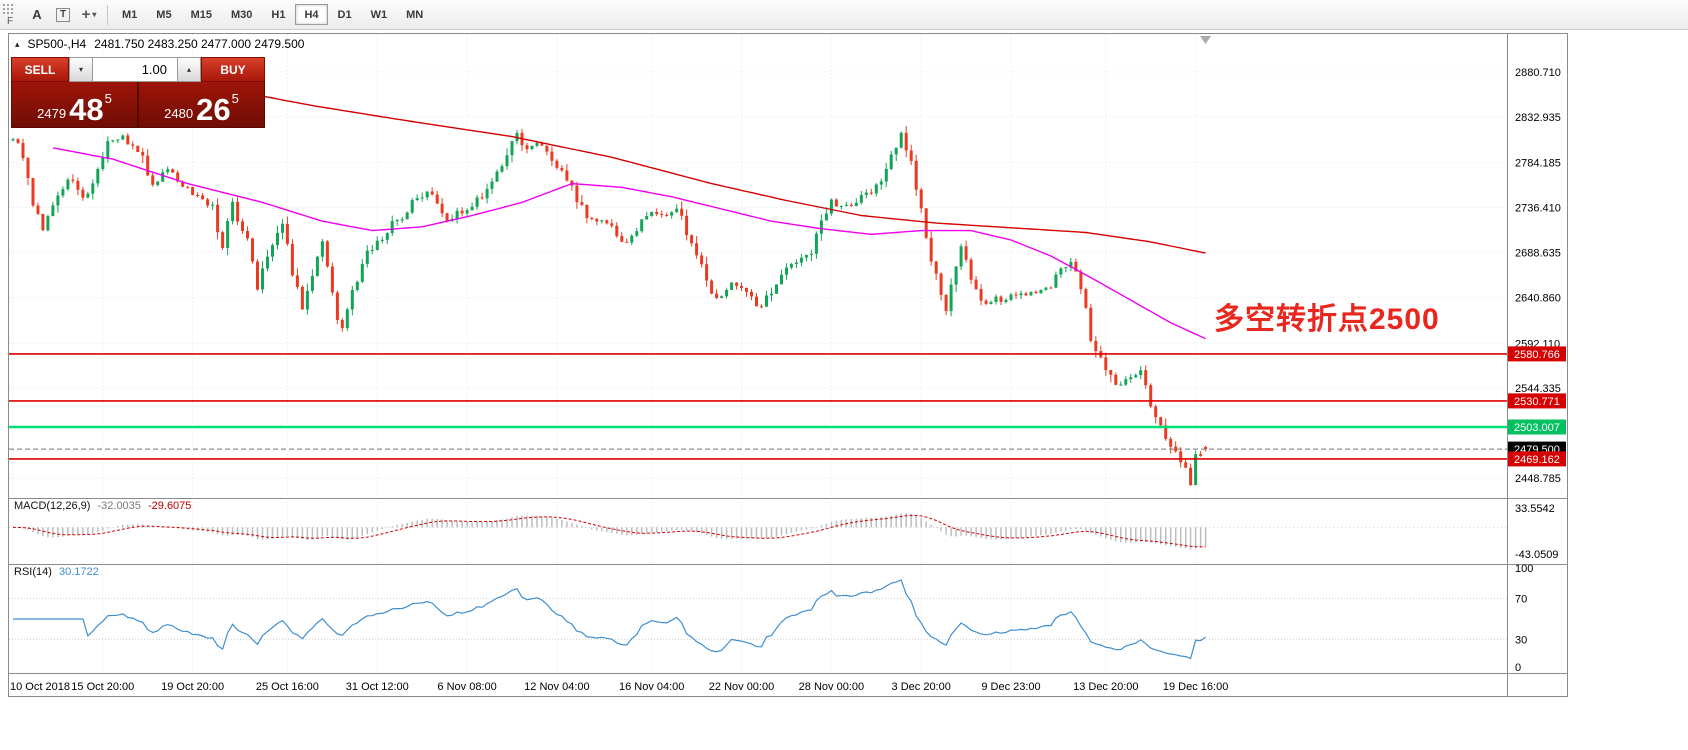  I want to click on rsi-line, so click(609, 619).